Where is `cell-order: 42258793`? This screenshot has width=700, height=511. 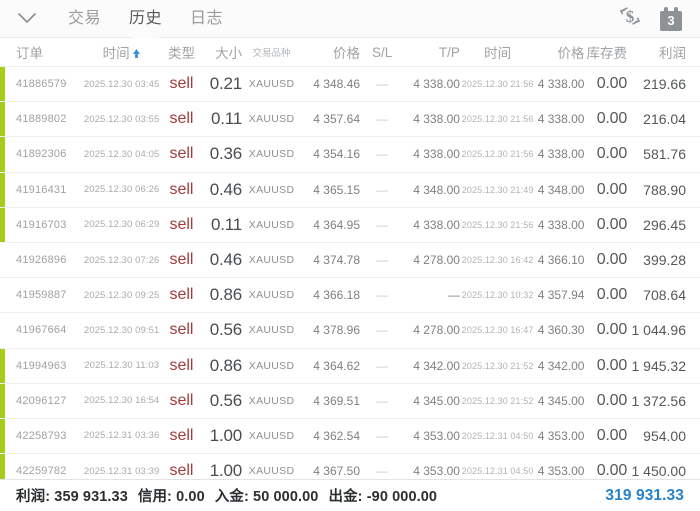 cell-order: 42258793 is located at coordinates (41, 435).